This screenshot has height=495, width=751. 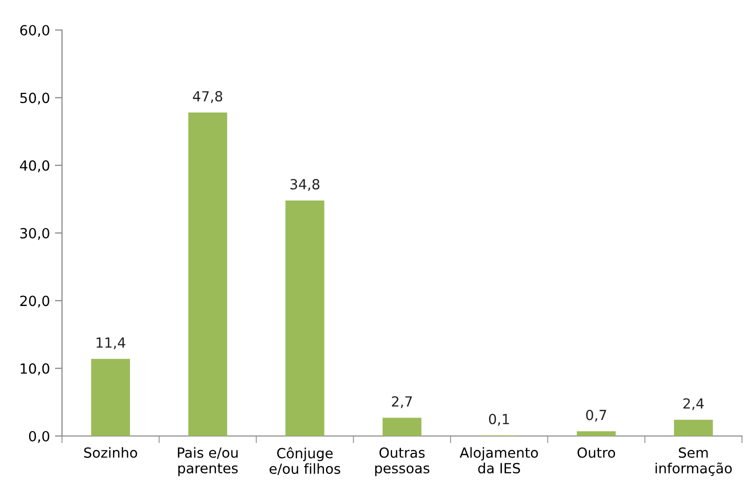 What do you see at coordinates (499, 460) in the screenshot?
I see `x-tick-label: Alojamento da IES` at bounding box center [499, 460].